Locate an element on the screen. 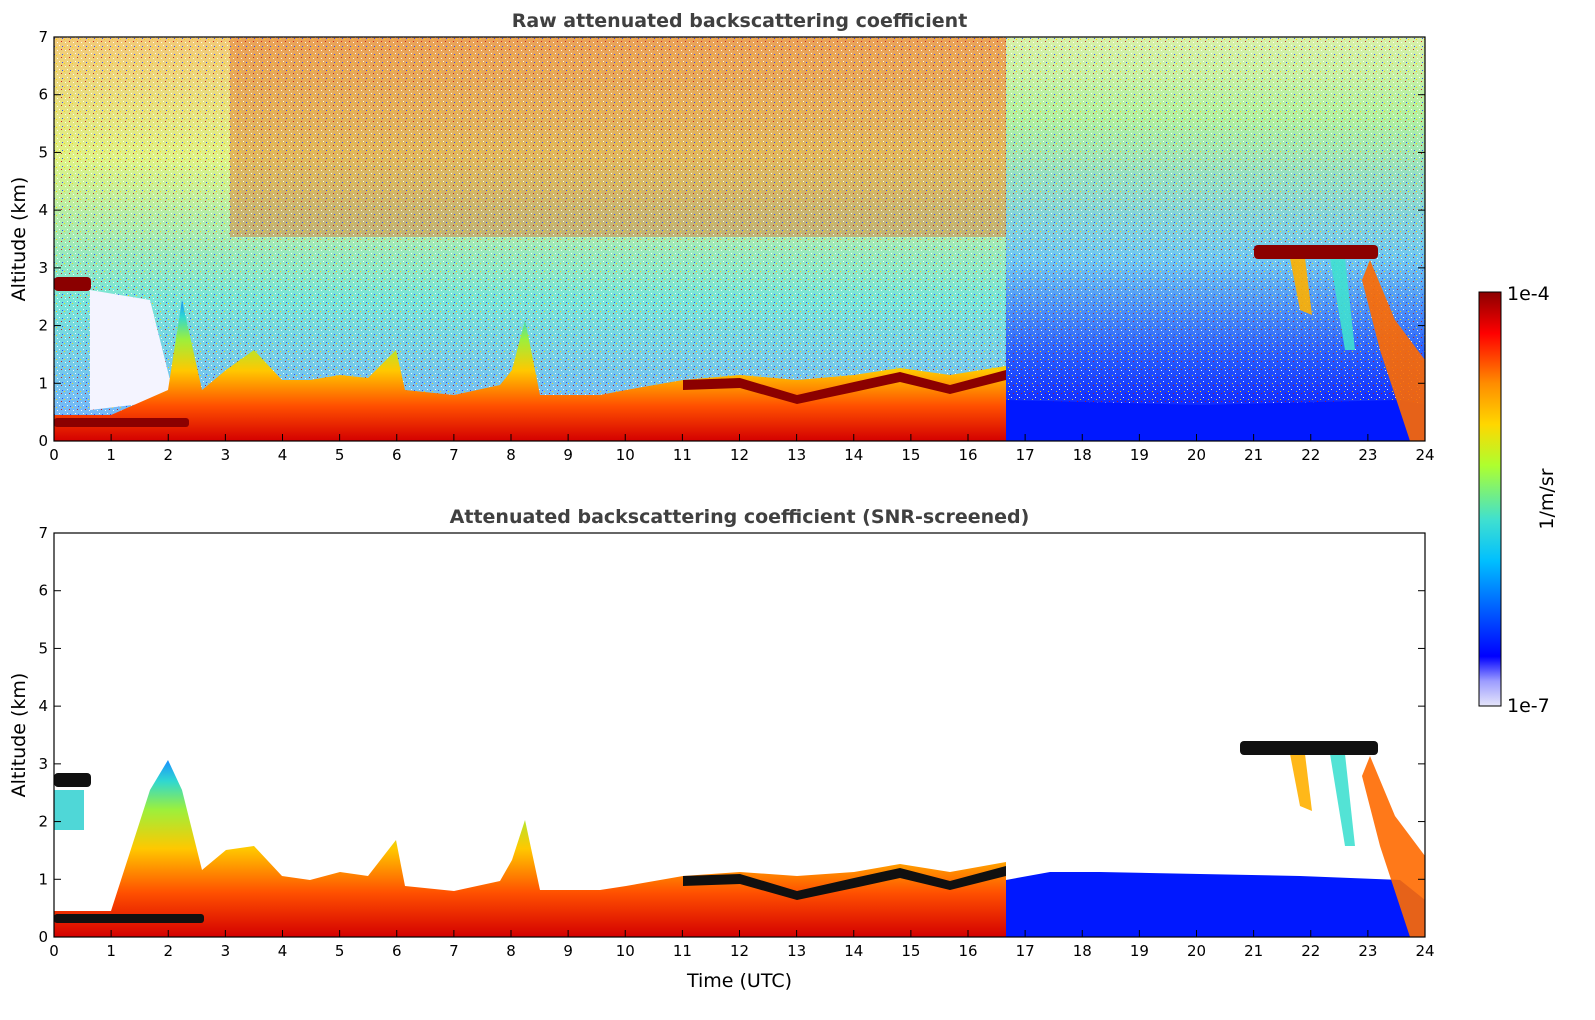 The height and width of the screenshot is (1020, 1595). y-tick-label: 4 is located at coordinates (43, 706).